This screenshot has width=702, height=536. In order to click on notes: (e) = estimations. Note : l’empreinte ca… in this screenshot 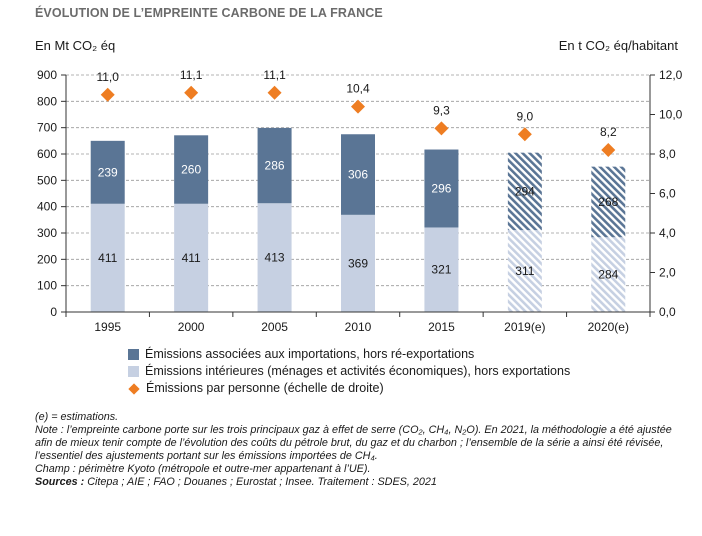, I will do `click(362, 450)`.